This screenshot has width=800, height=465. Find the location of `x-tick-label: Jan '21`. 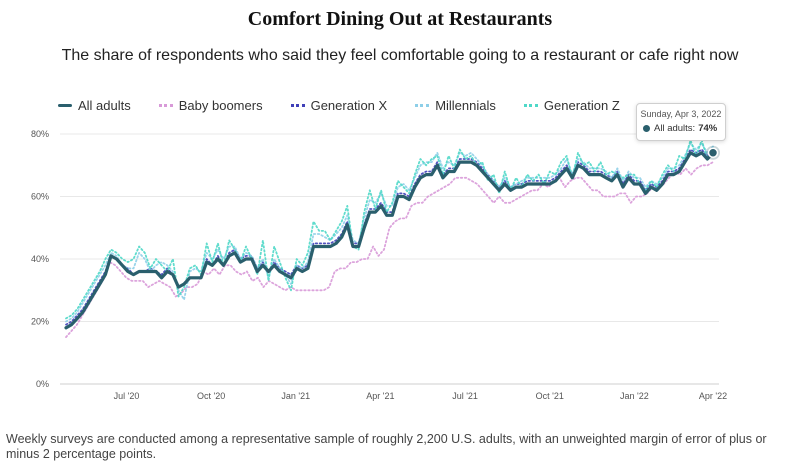

x-tick-label: Jan '21 is located at coordinates (295, 396).